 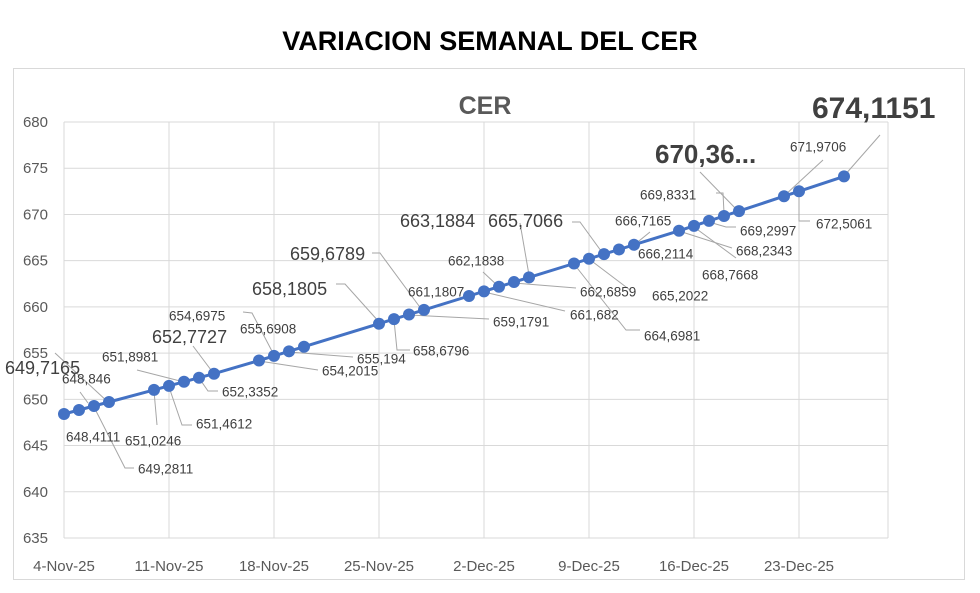 What do you see at coordinates (437, 221) in the screenshot?
I see `data-label: 663,1884` at bounding box center [437, 221].